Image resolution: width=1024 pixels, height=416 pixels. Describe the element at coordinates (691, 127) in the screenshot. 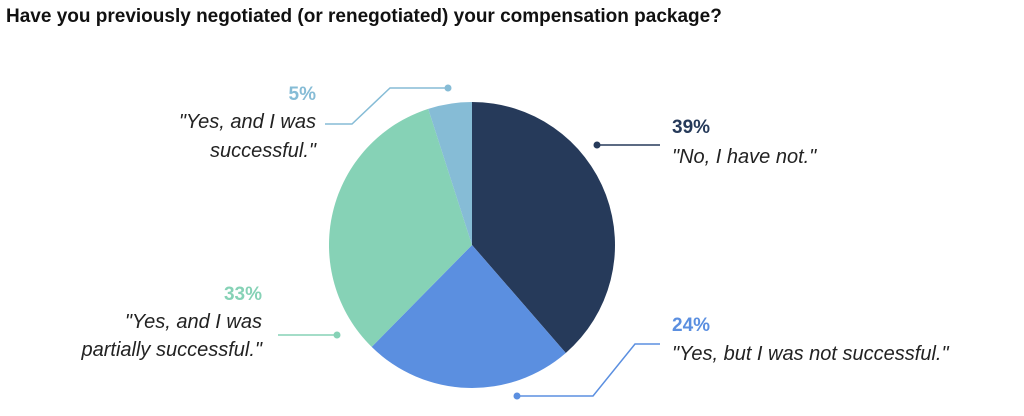

I see `percent-label-0: 39%` at that location.